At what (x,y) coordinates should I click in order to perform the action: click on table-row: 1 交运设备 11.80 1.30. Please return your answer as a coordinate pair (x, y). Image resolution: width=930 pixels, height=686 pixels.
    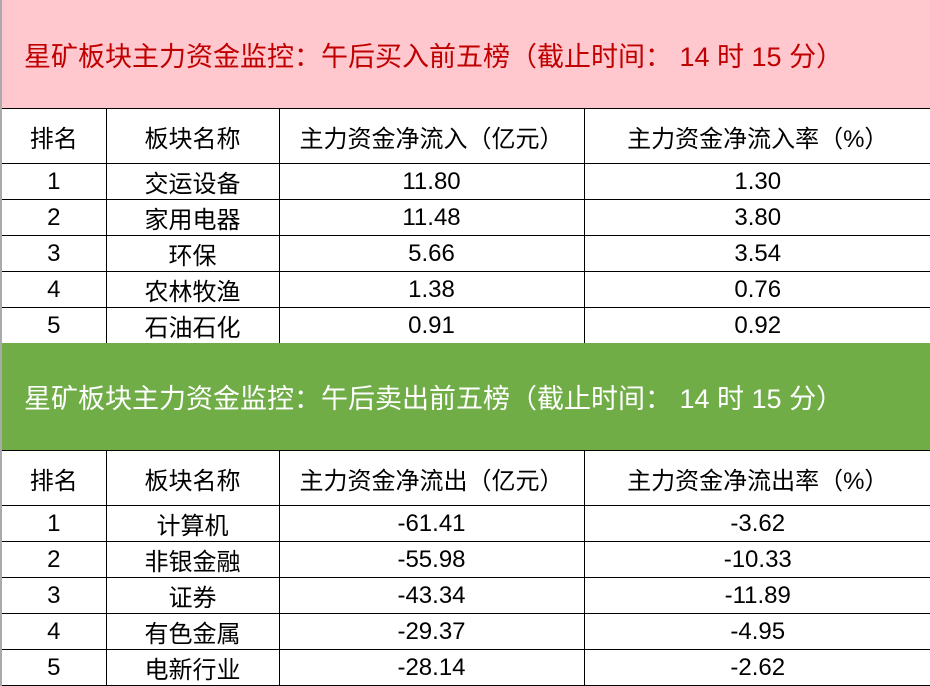
    Looking at the image, I should click on (465, 181).